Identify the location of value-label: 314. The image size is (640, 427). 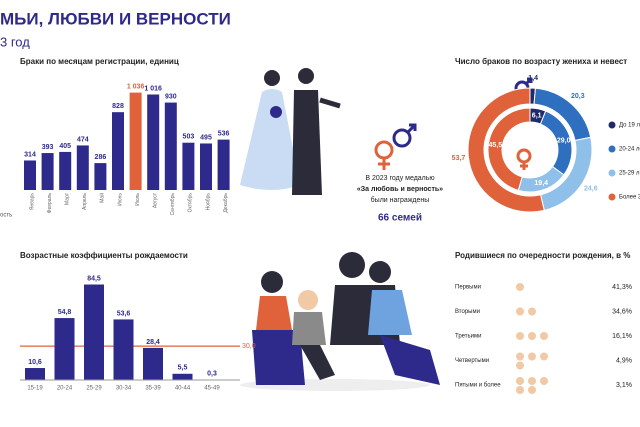
(30, 154).